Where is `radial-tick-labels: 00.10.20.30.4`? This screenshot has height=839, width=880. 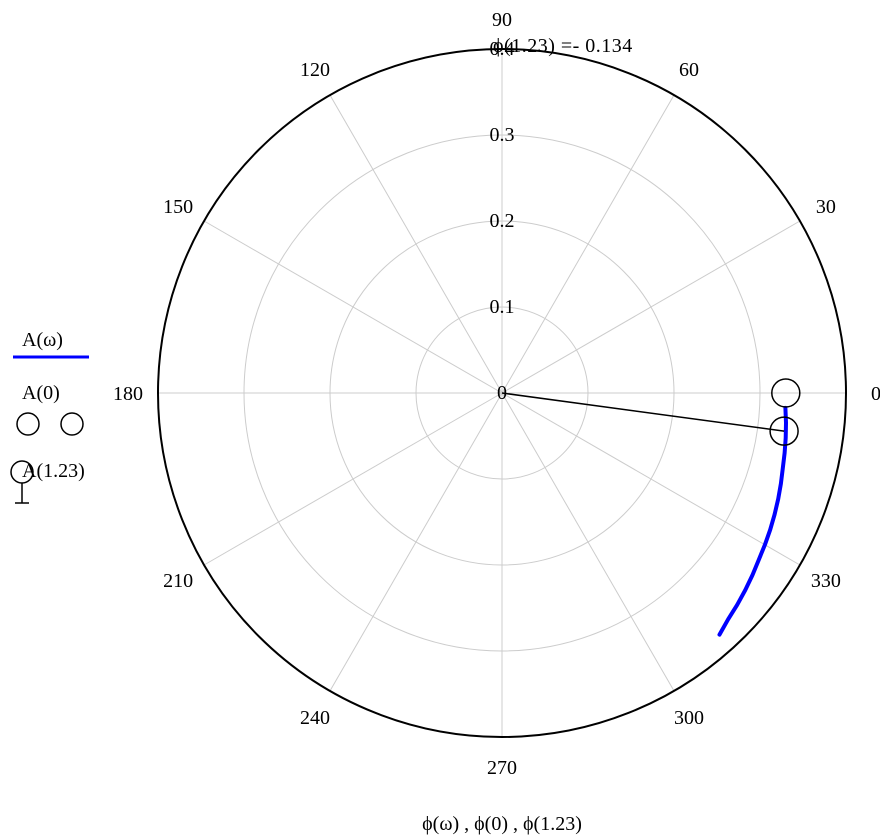 radial-tick-labels: 00.10.20.30.4 is located at coordinates (502, 221).